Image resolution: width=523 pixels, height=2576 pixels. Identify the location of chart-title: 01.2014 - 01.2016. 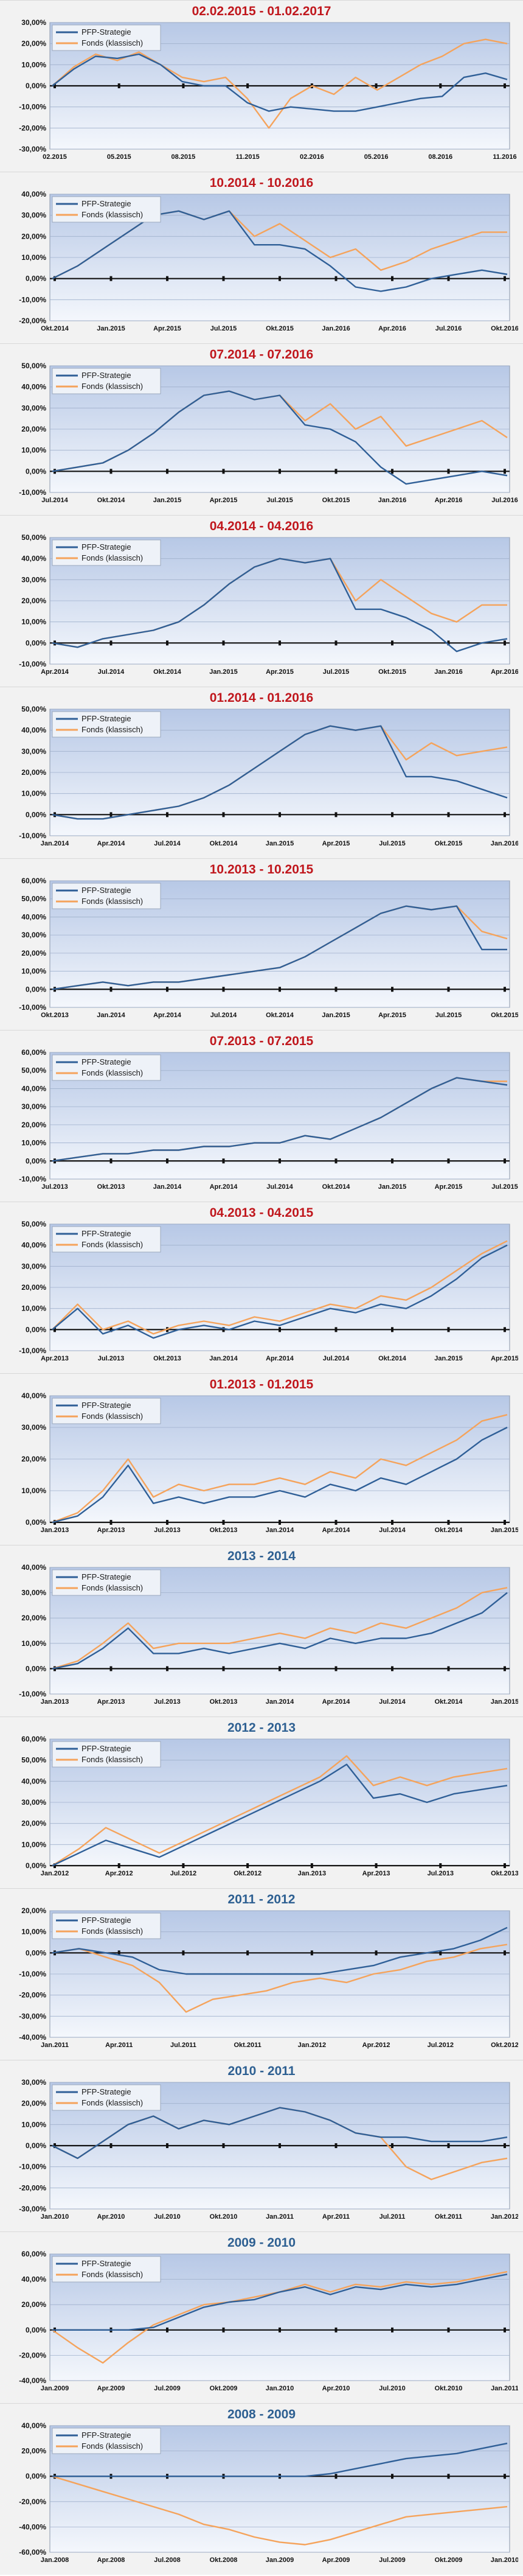
(261, 698).